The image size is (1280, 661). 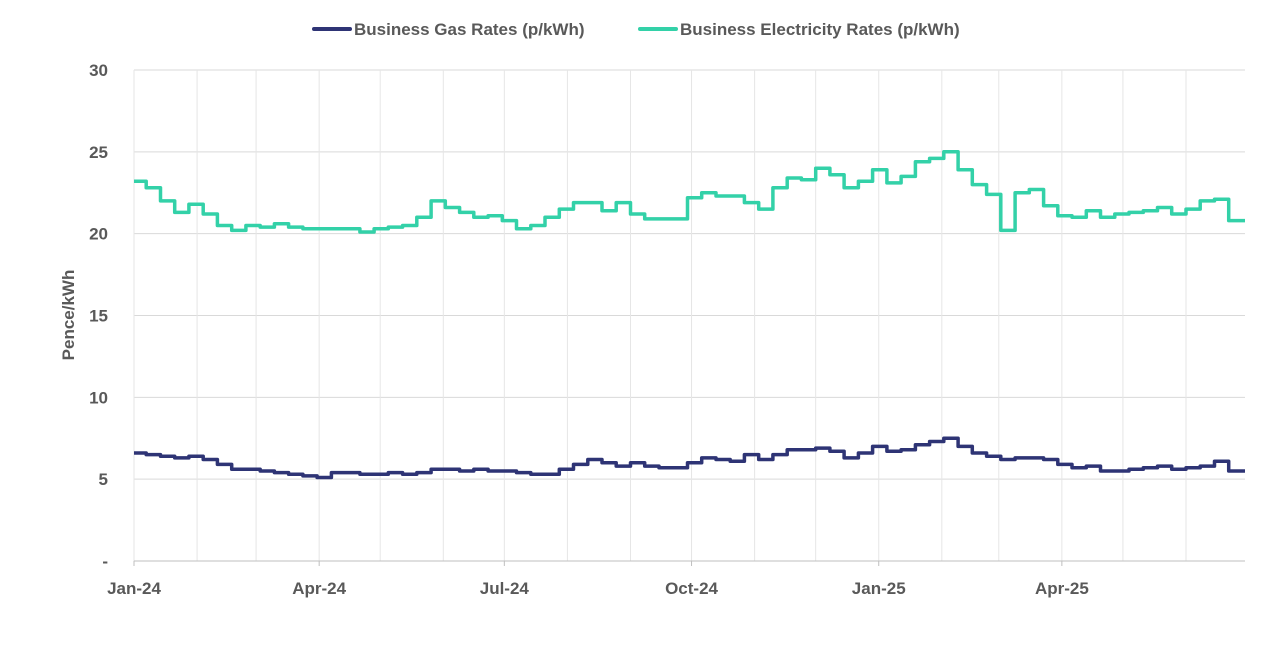 What do you see at coordinates (103, 479) in the screenshot?
I see `y-tick-label: 5` at bounding box center [103, 479].